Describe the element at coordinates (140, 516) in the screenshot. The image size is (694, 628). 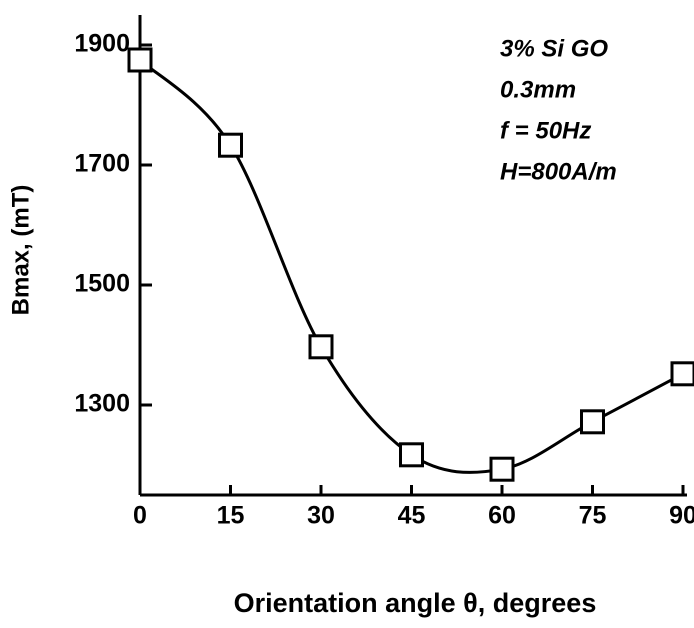
I see `x-tick-label: 0` at that location.